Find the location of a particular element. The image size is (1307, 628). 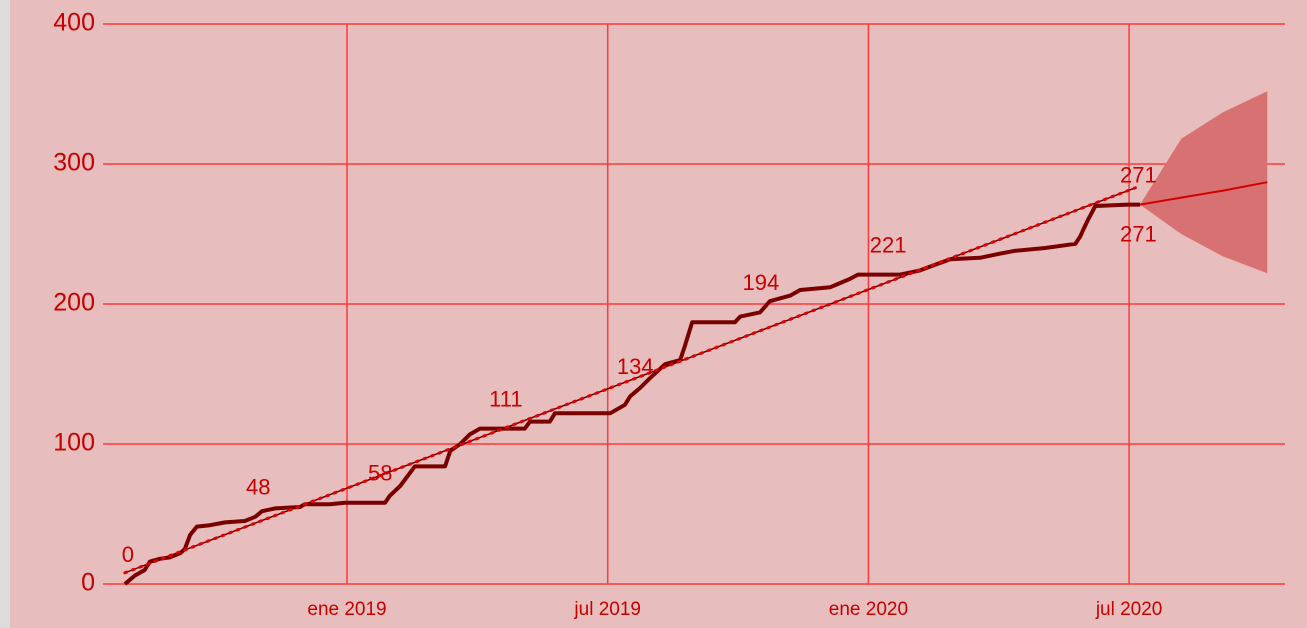

y-tick-label: 300 is located at coordinates (74, 163).